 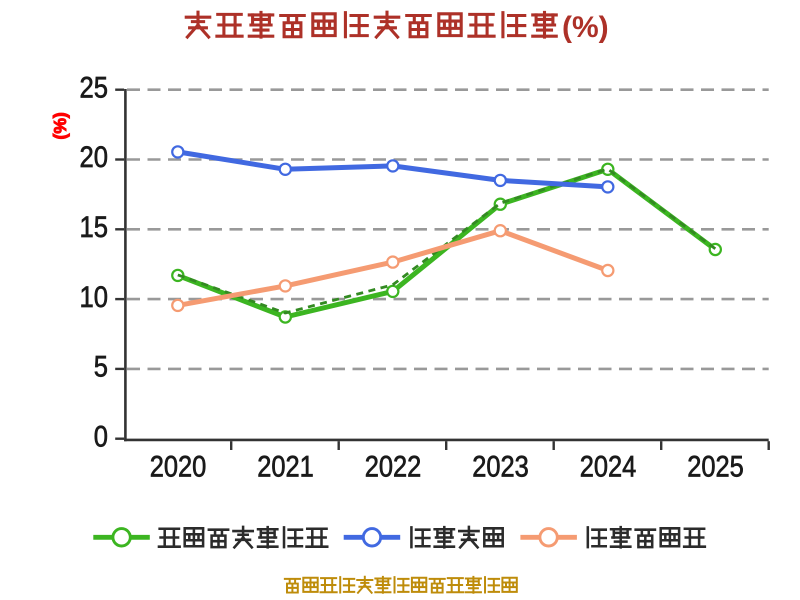 What do you see at coordinates (94, 87) in the screenshot?
I see `svg-text: 25` at bounding box center [94, 87].